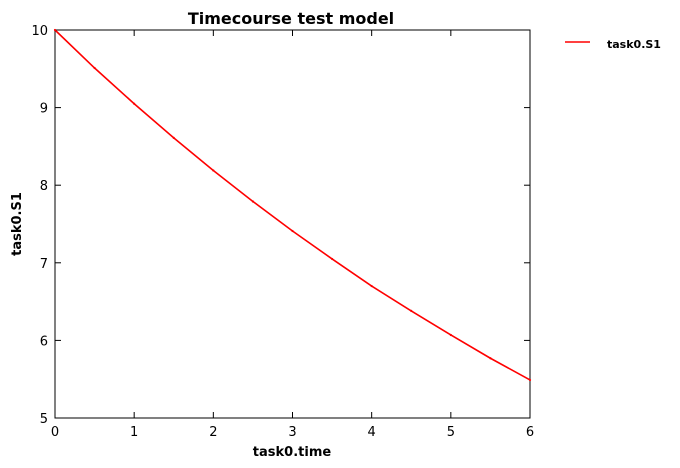 The width and height of the screenshot is (680, 468). What do you see at coordinates (530, 432) in the screenshot?
I see `x-tick-label: 6` at bounding box center [530, 432].